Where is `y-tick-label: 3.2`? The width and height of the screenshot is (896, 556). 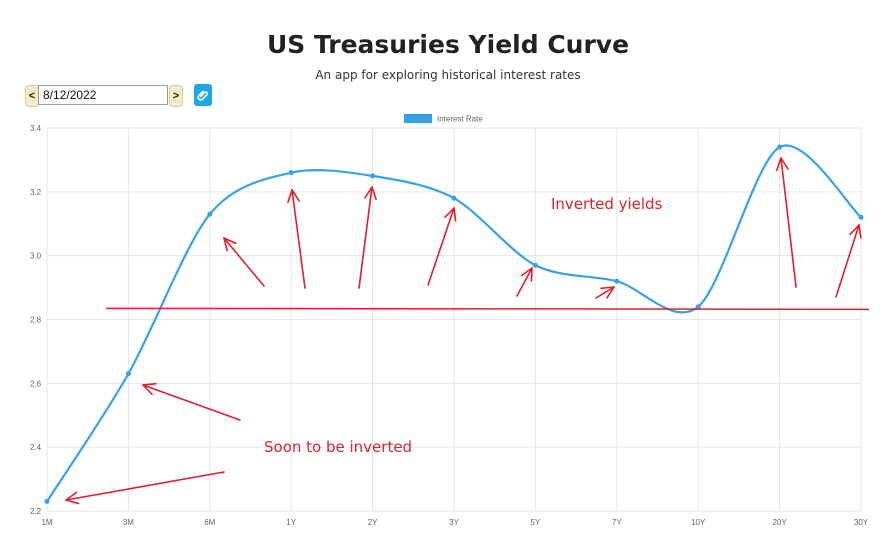
y-tick-label: 3.2 is located at coordinates (36, 192).